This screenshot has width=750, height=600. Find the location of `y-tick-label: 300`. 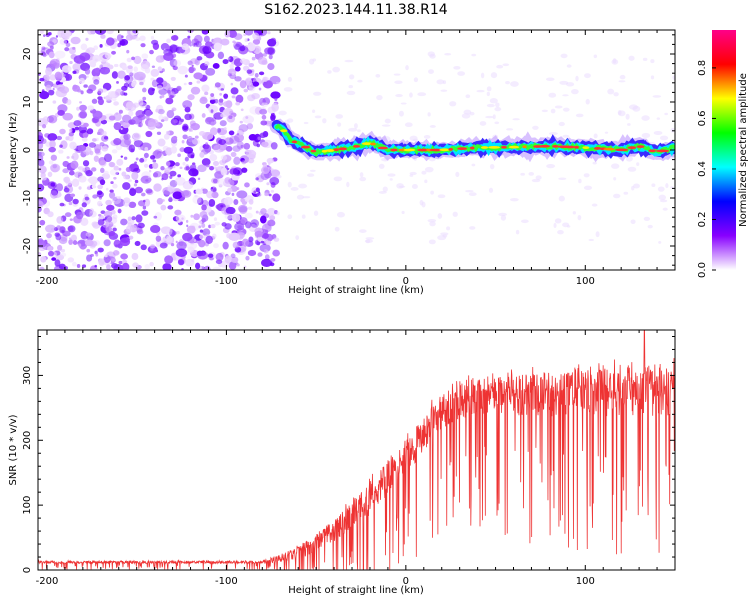

y-tick-label: 300 is located at coordinates (27, 375).